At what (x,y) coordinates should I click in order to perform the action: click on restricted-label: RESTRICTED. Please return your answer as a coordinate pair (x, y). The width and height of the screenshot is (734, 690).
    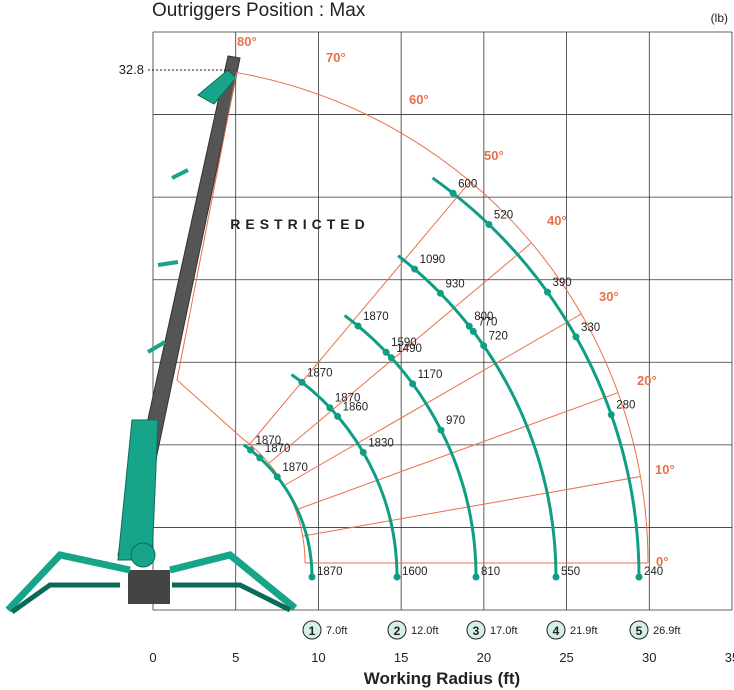
    Looking at the image, I should click on (299, 224).